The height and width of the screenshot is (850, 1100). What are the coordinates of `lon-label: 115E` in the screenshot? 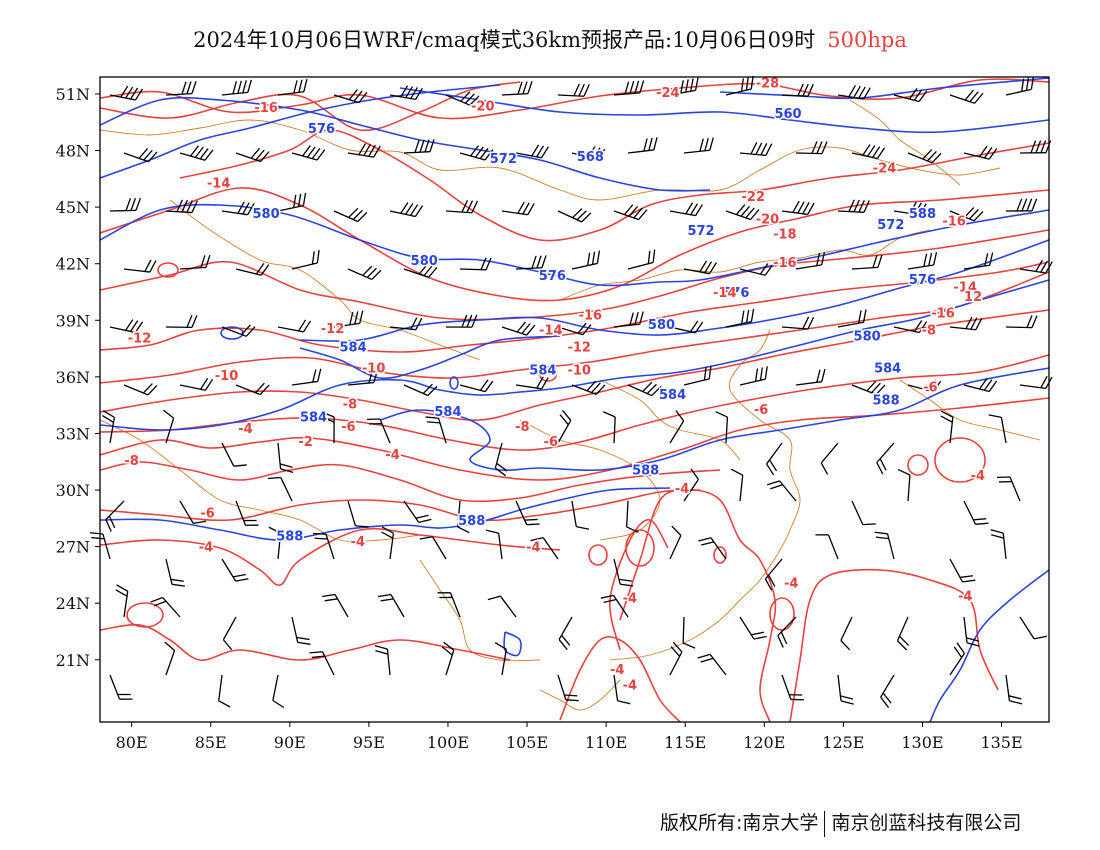 It's located at (685, 742).